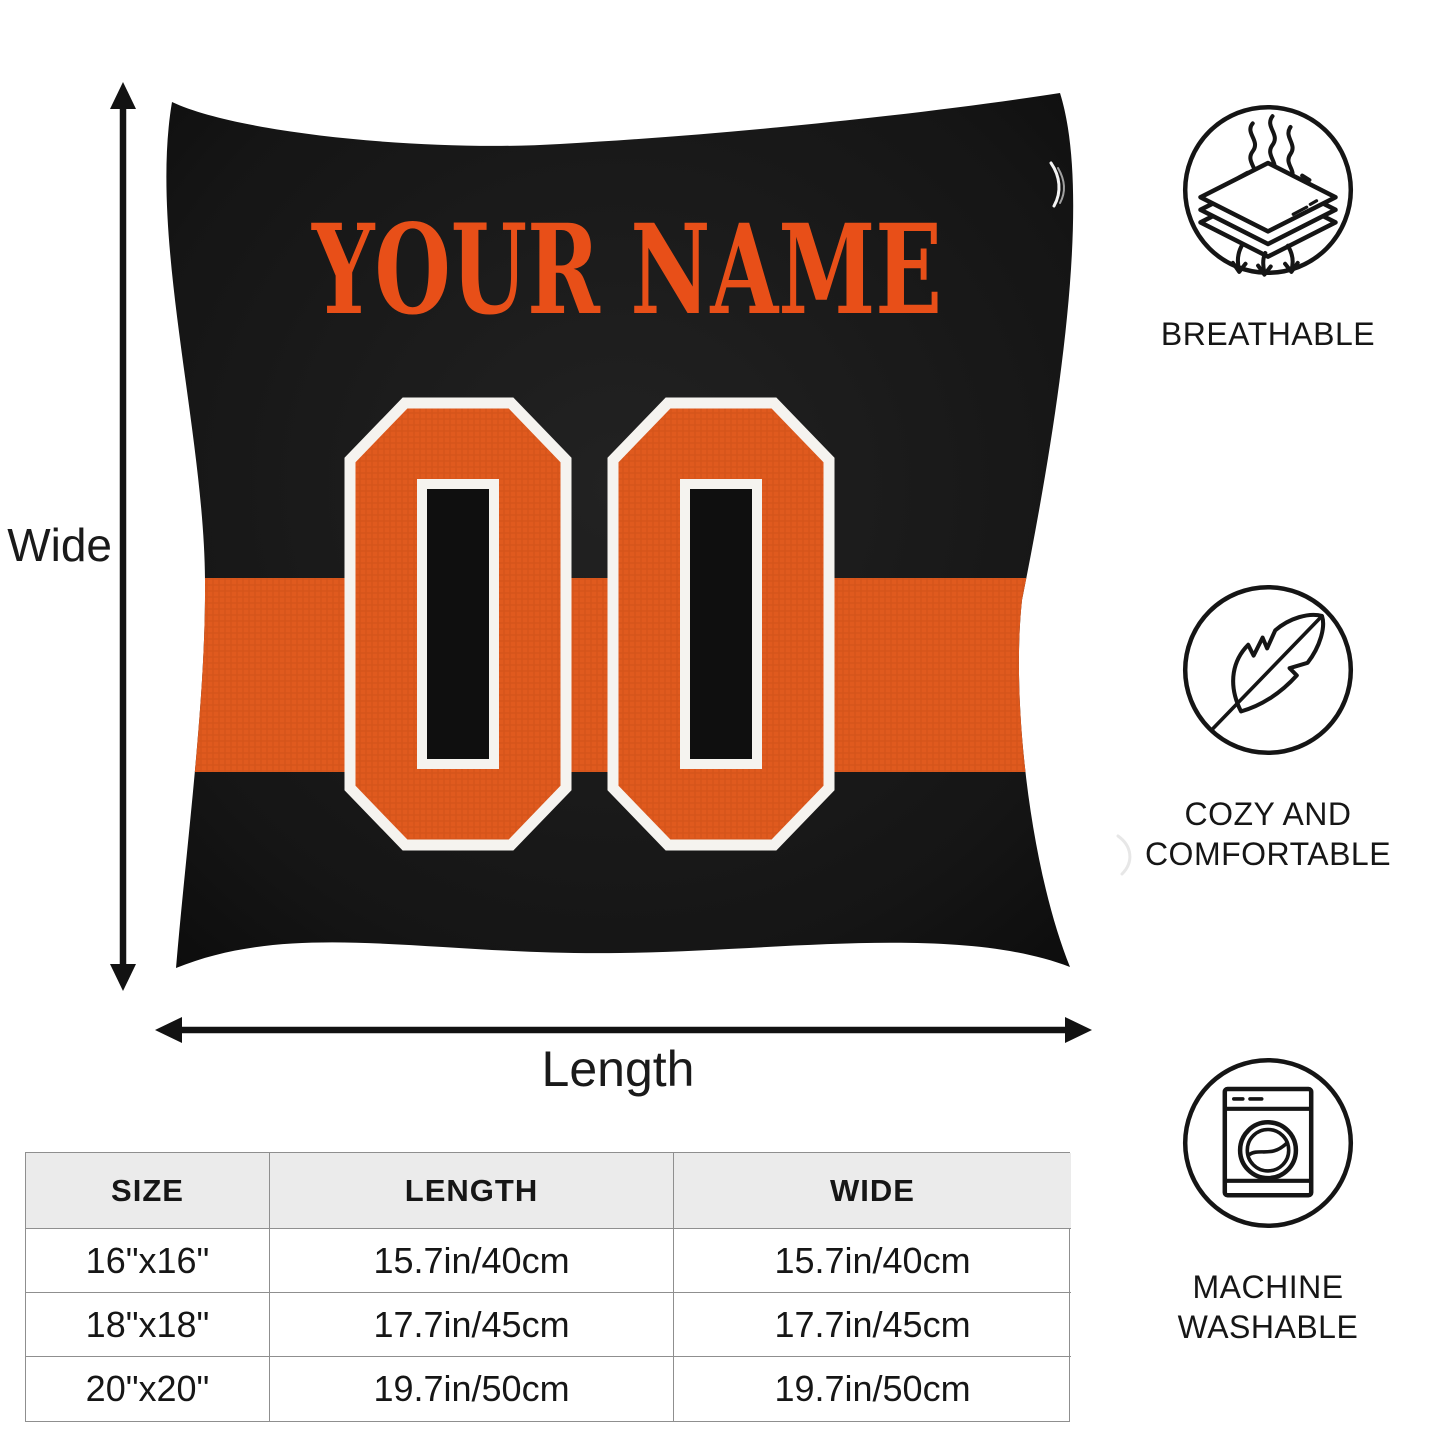 The width and height of the screenshot is (1445, 1445). What do you see at coordinates (148, 1325) in the screenshot?
I see `table-cell: 18"x18"` at bounding box center [148, 1325].